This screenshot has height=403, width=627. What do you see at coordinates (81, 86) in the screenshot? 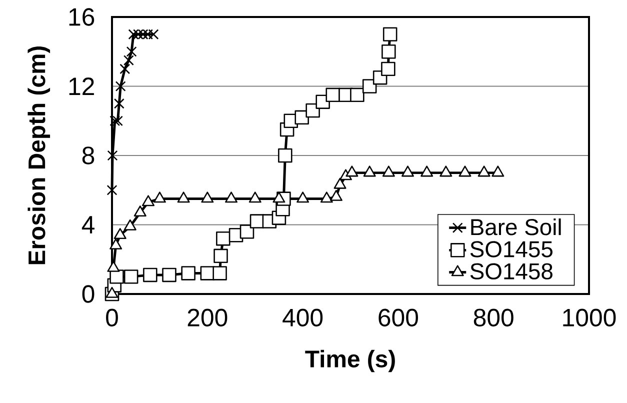
I see `y-tick-label: 12` at bounding box center [81, 86].